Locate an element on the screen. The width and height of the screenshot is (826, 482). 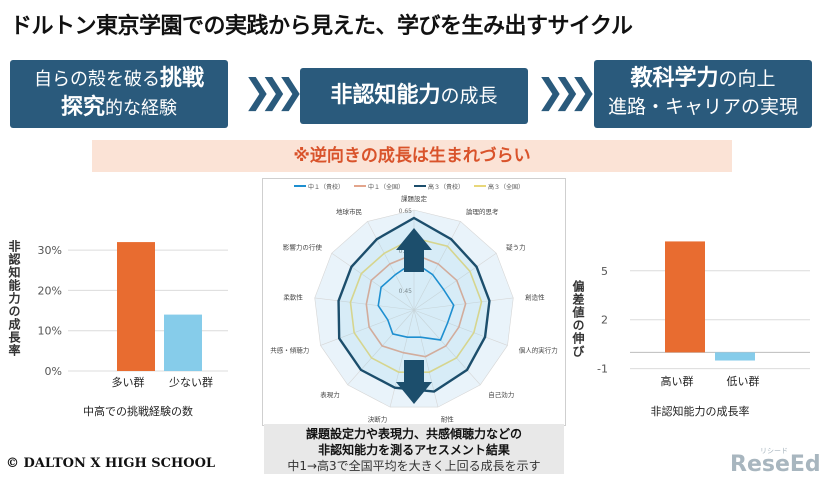
radar-axis-label: 地球市民 is located at coordinates (349, 211).